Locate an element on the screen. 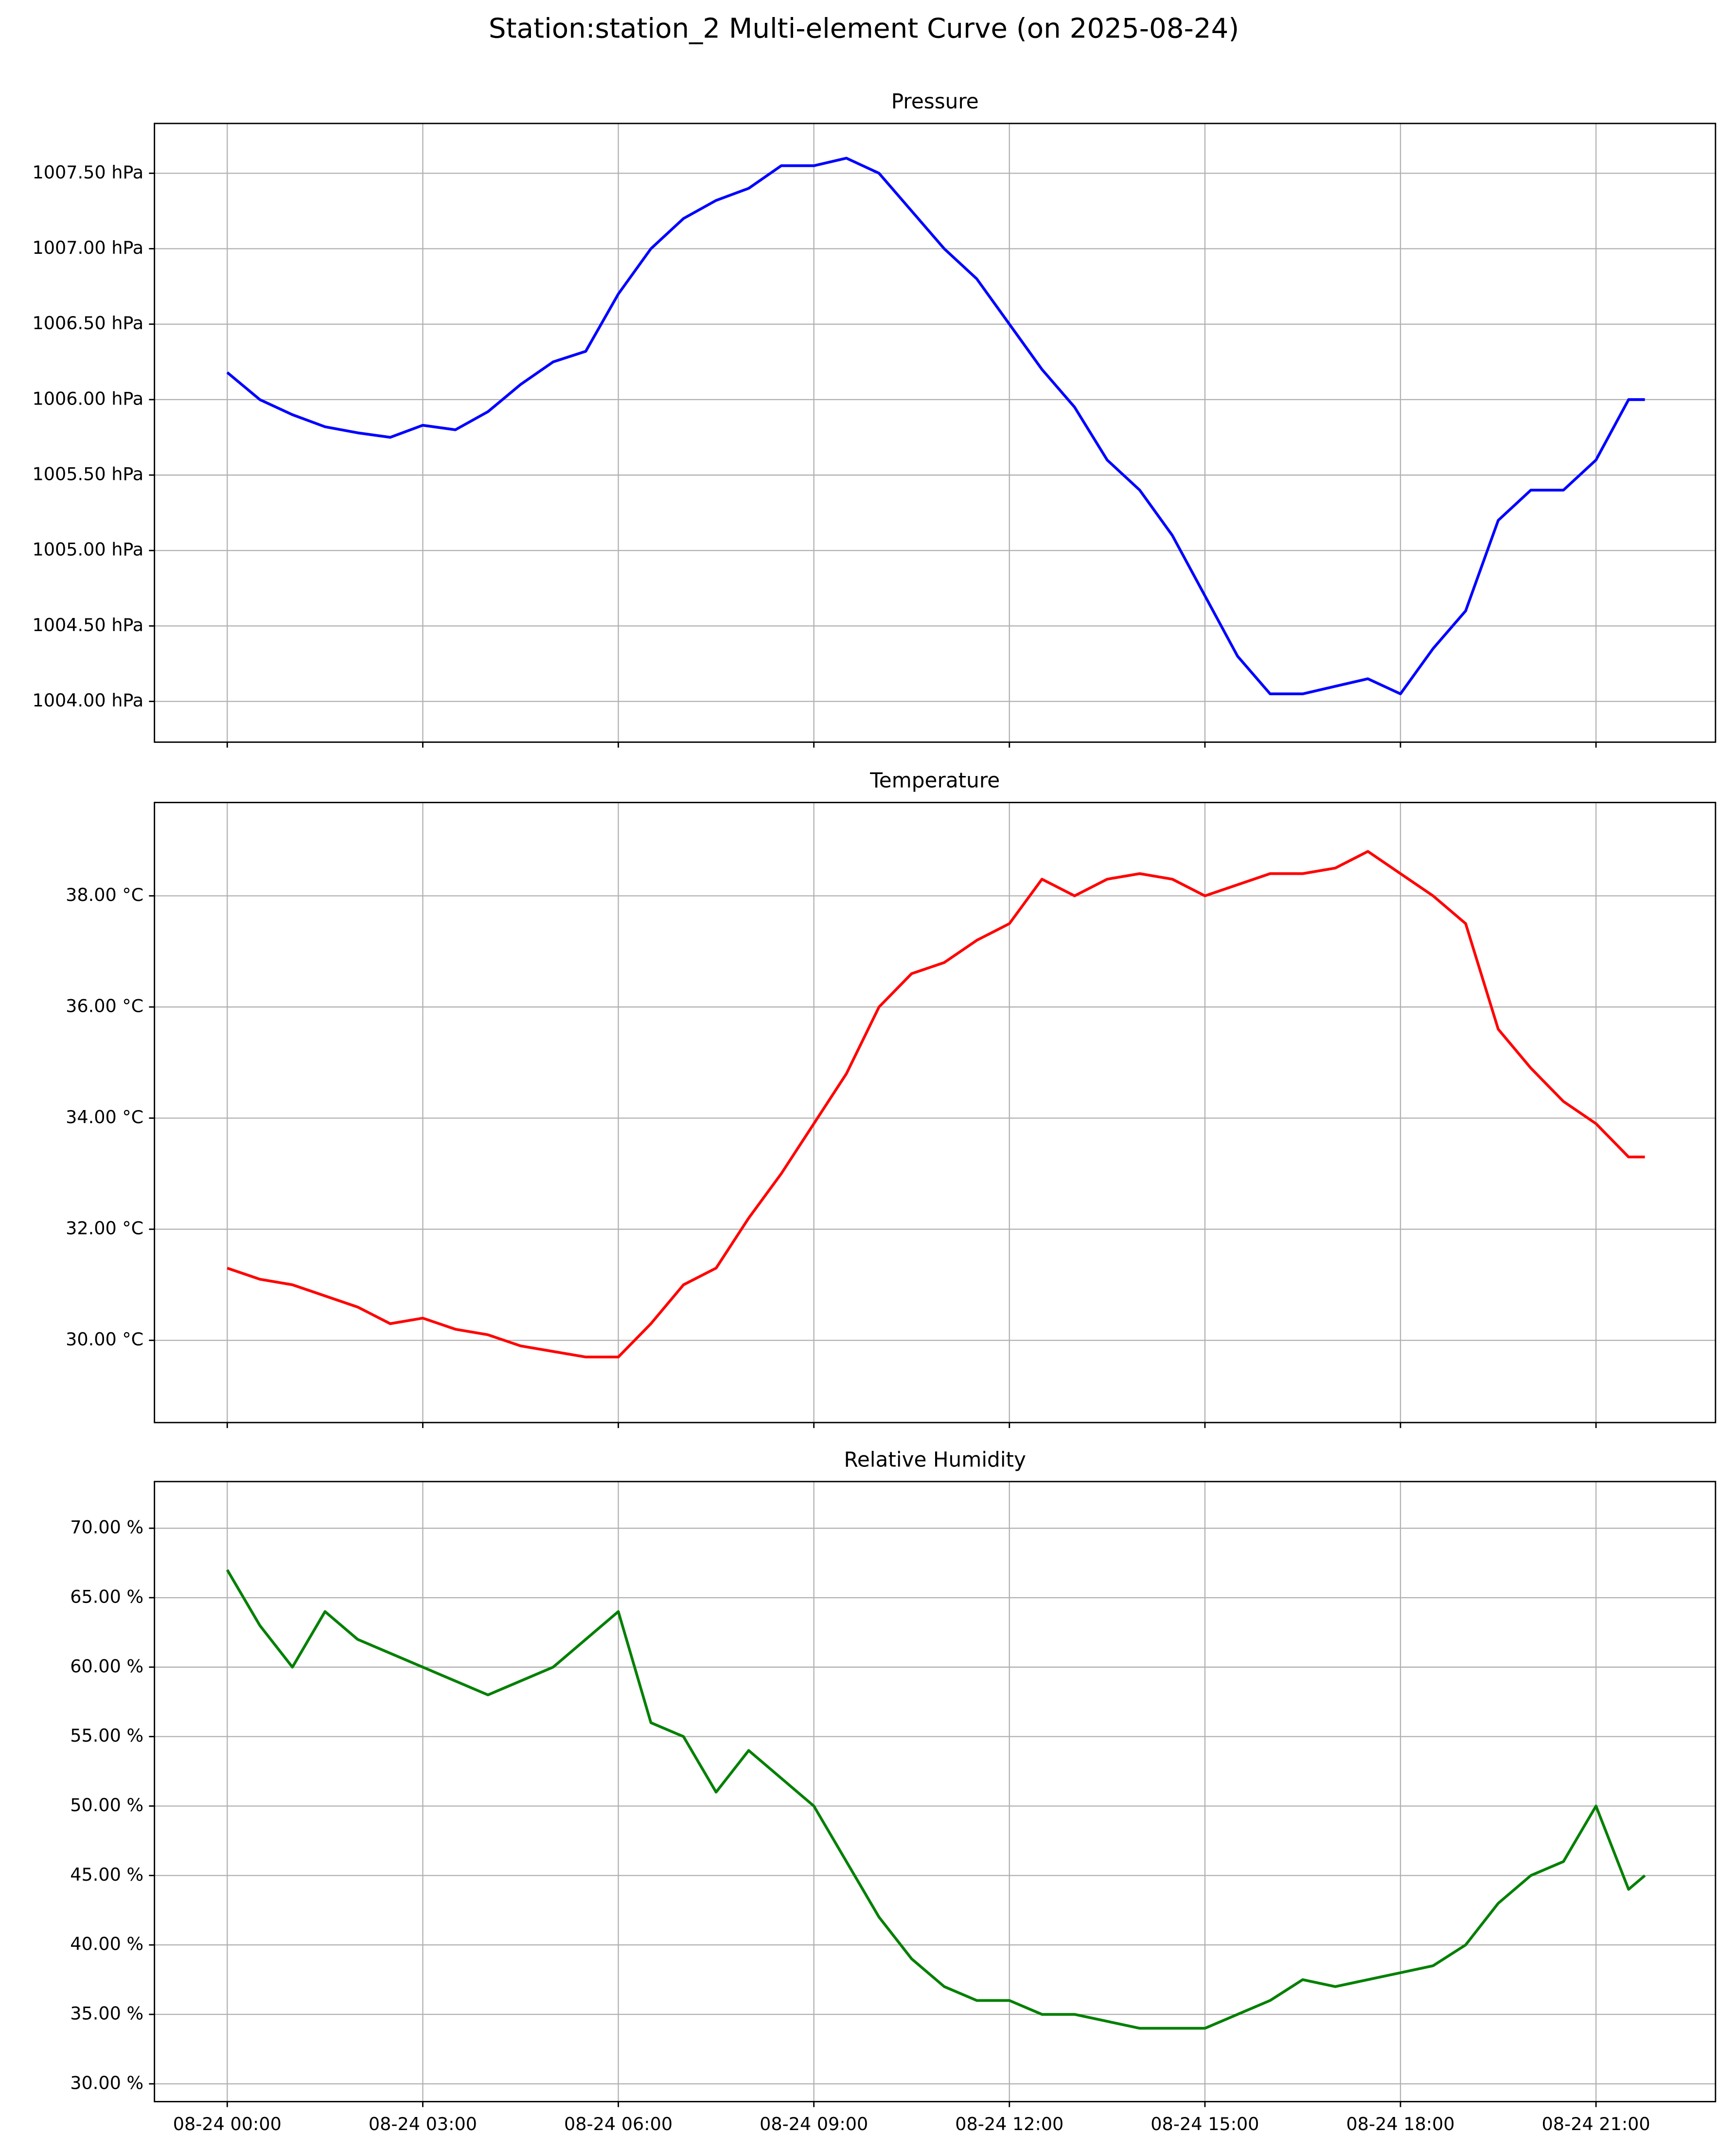 This screenshot has height=2151, width=1736. y-tick-label: 38.00 °C is located at coordinates (104, 895).